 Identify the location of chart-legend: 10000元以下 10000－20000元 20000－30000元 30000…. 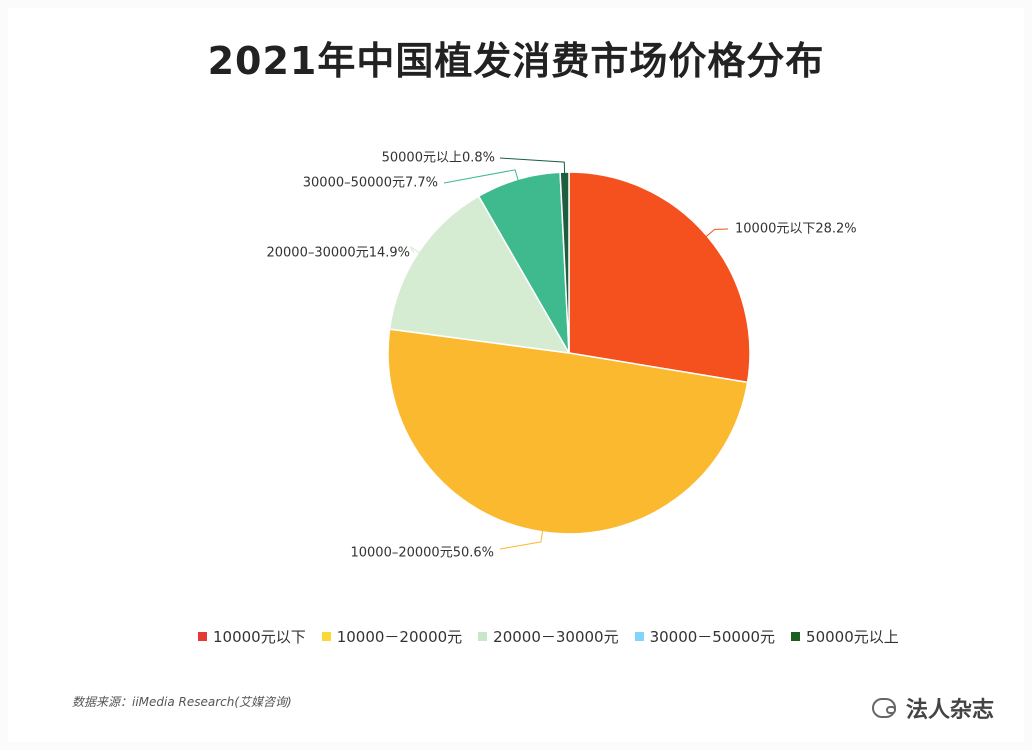
(548, 636).